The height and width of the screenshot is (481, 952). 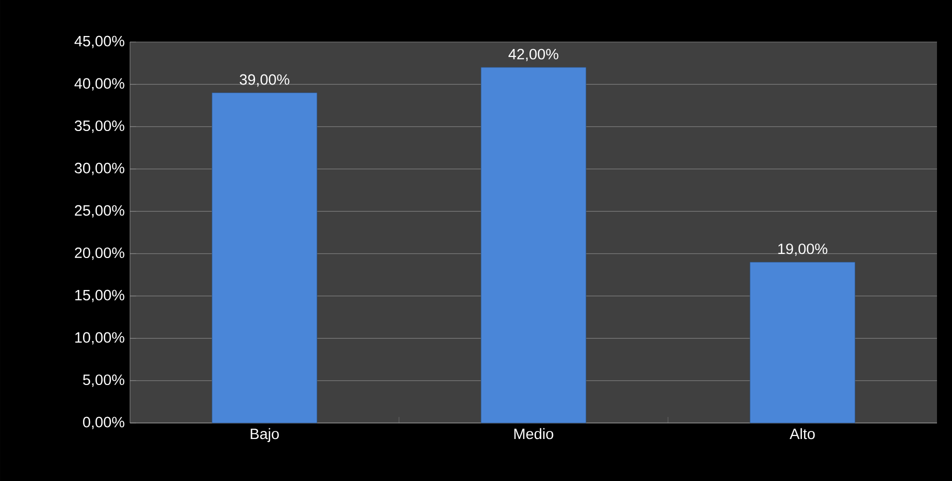 I want to click on y-tick-label: 0,00%, so click(x=103, y=423).